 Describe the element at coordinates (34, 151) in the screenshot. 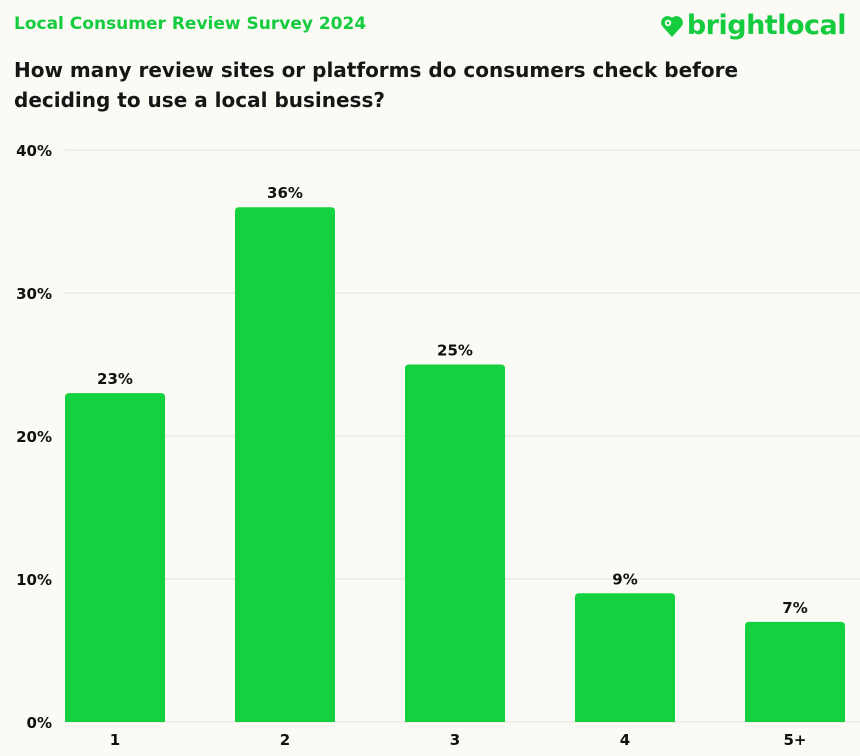

I see `y-tick-label: 40%` at that location.